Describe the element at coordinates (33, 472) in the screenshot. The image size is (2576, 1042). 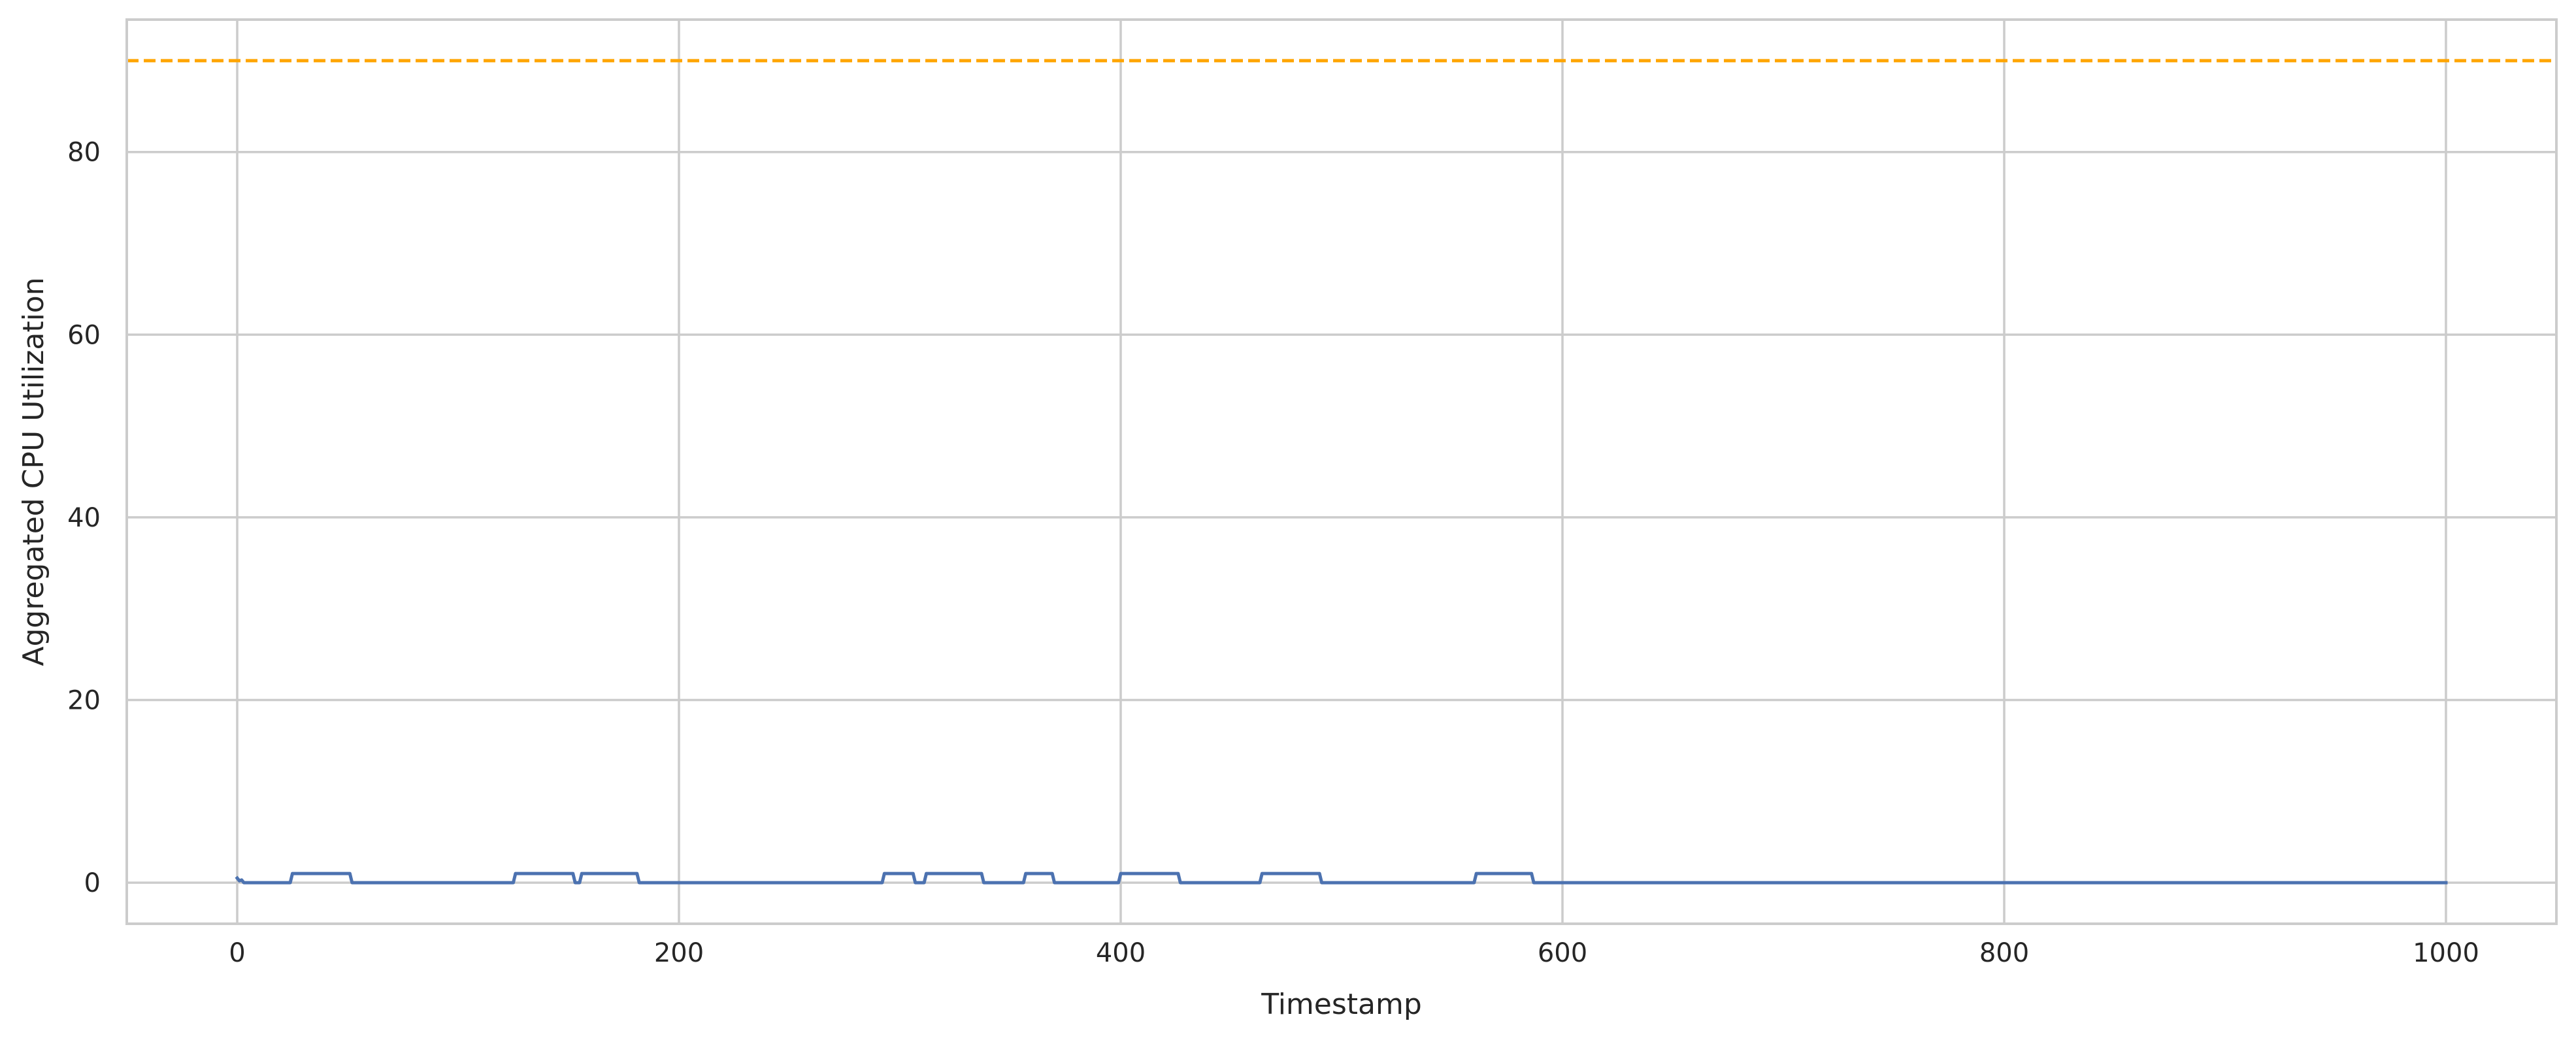
I see `y-axis-label: Aggregated CPU Utilization` at that location.